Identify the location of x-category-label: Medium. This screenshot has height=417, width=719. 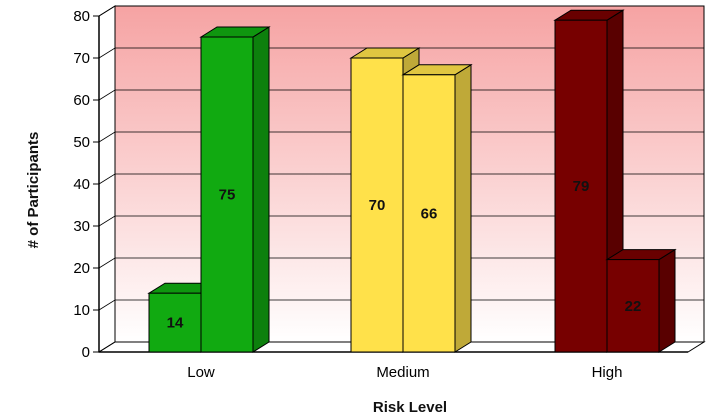
(402, 372).